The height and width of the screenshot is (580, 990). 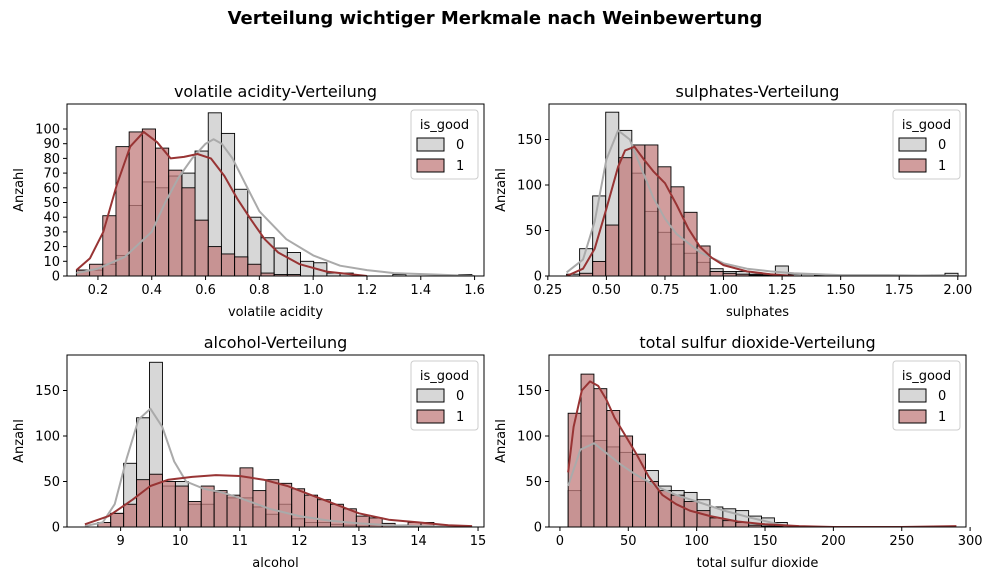 What do you see at coordinates (367, 290) in the screenshot?
I see `x-tick-label: 1.2` at bounding box center [367, 290].